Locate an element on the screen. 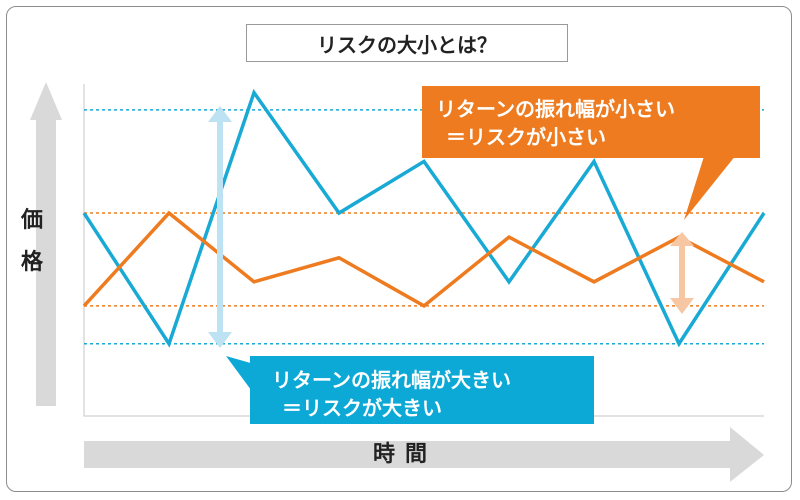 Image resolution: width=800 pixels, height=500 pixels. orange-callout-line2: ＝リスクが小さい is located at coordinates (526, 137).